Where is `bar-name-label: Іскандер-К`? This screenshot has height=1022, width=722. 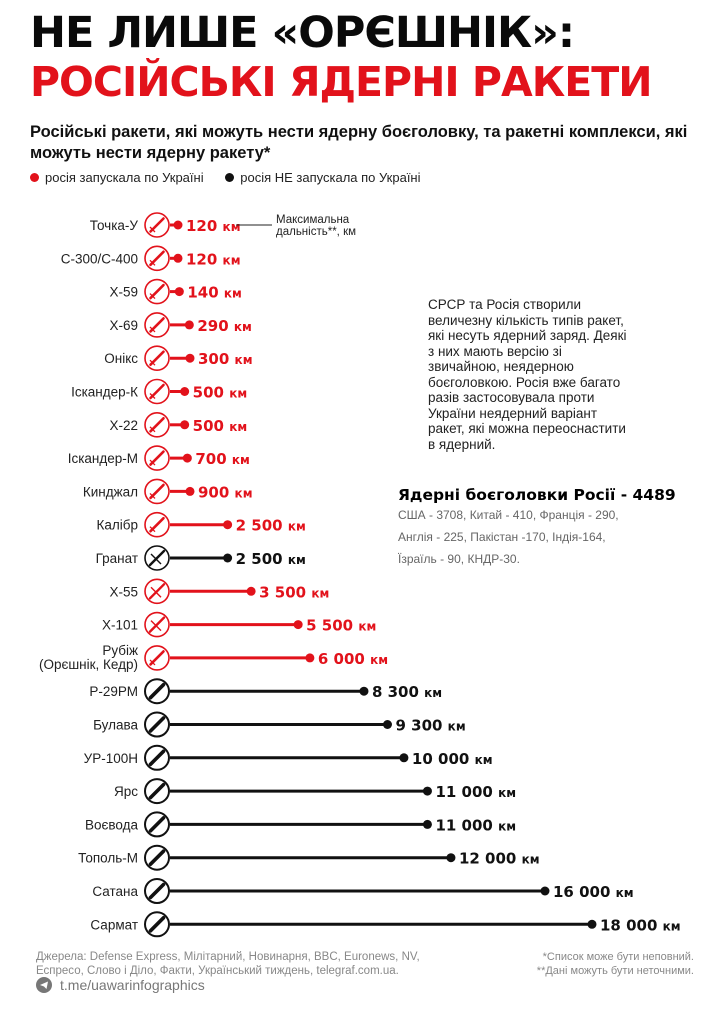
bar-name-label: Іскандер-К is located at coordinates (104, 392).